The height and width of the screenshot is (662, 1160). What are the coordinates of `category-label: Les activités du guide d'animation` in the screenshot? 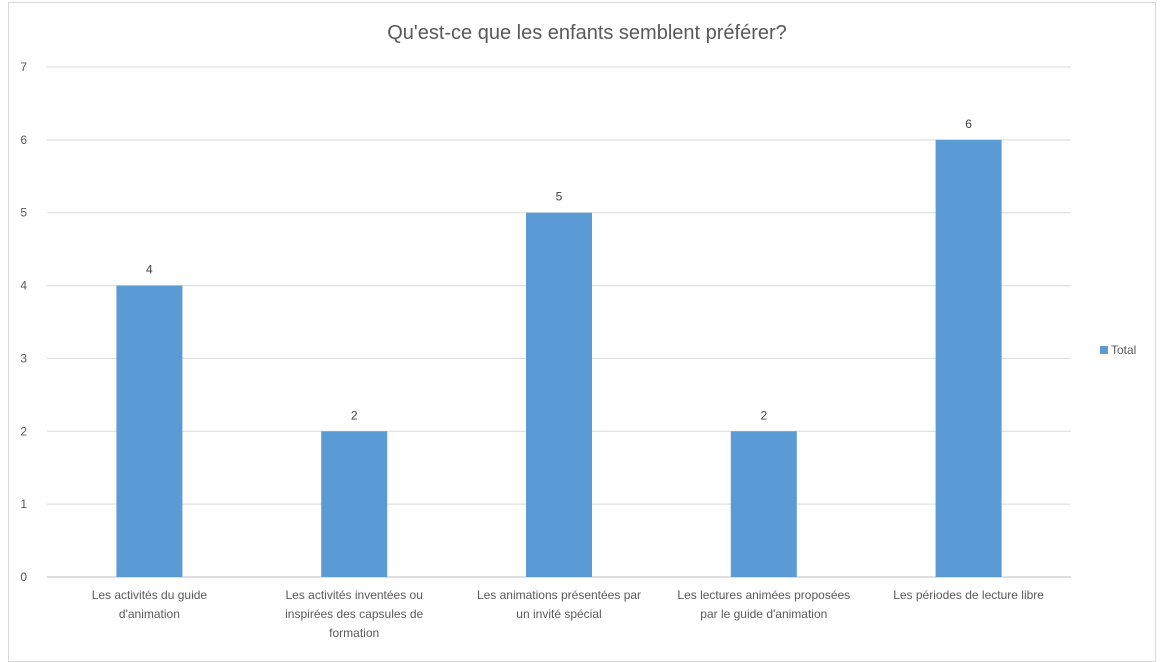 It's located at (150, 604).